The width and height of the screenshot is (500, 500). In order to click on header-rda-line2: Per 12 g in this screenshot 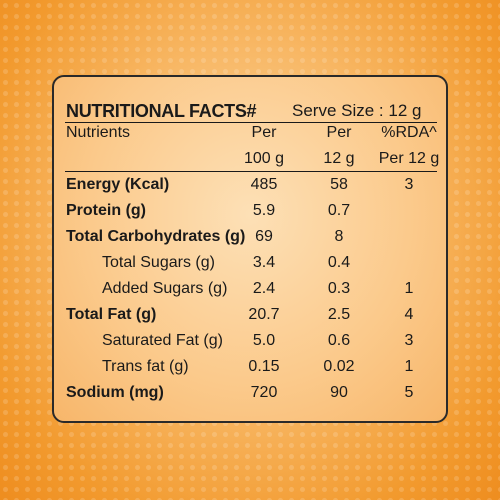, I will do `click(409, 158)`.